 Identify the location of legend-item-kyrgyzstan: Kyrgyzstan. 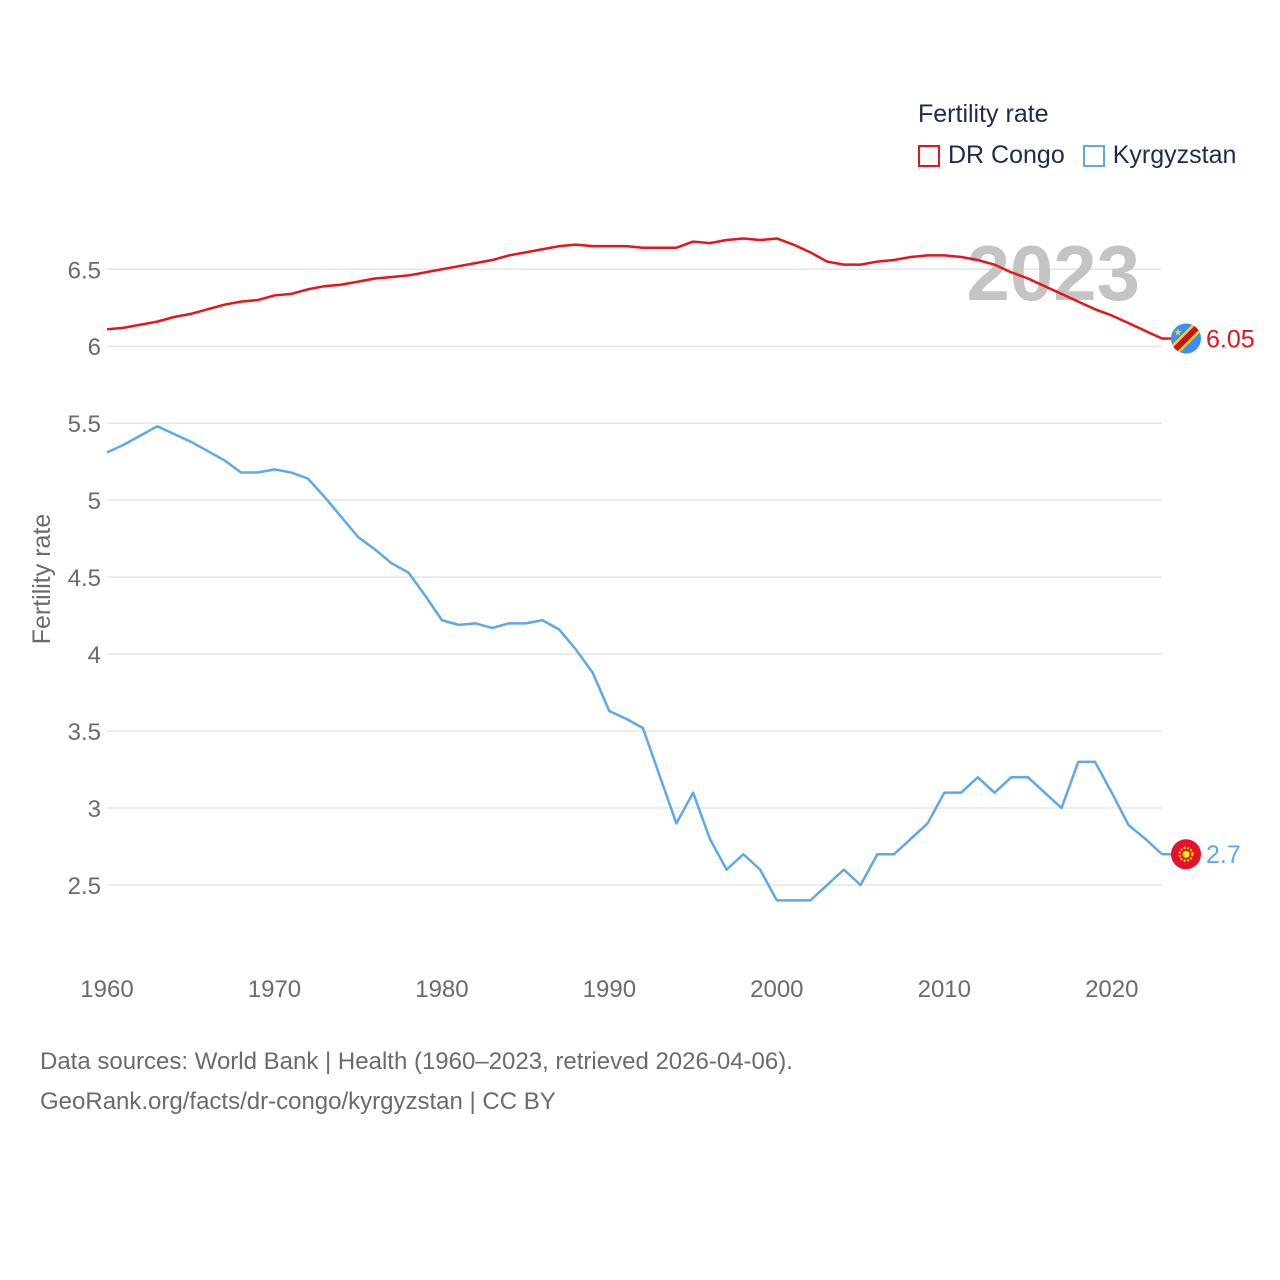
(1159, 155).